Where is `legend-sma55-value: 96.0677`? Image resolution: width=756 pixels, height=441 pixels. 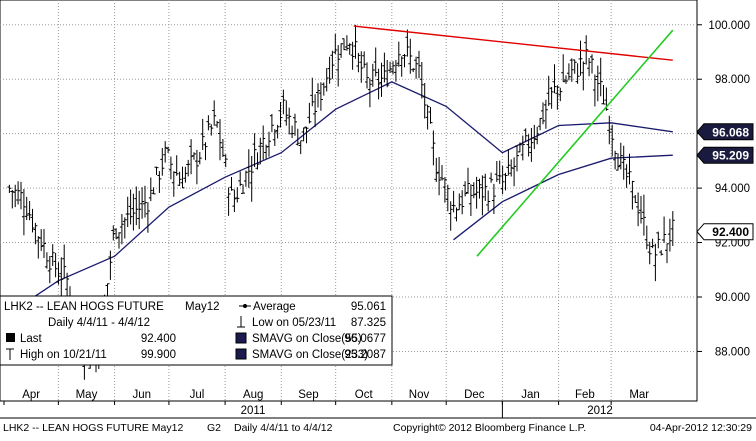
legend-sma55-value: 96.0677 is located at coordinates (365, 339).